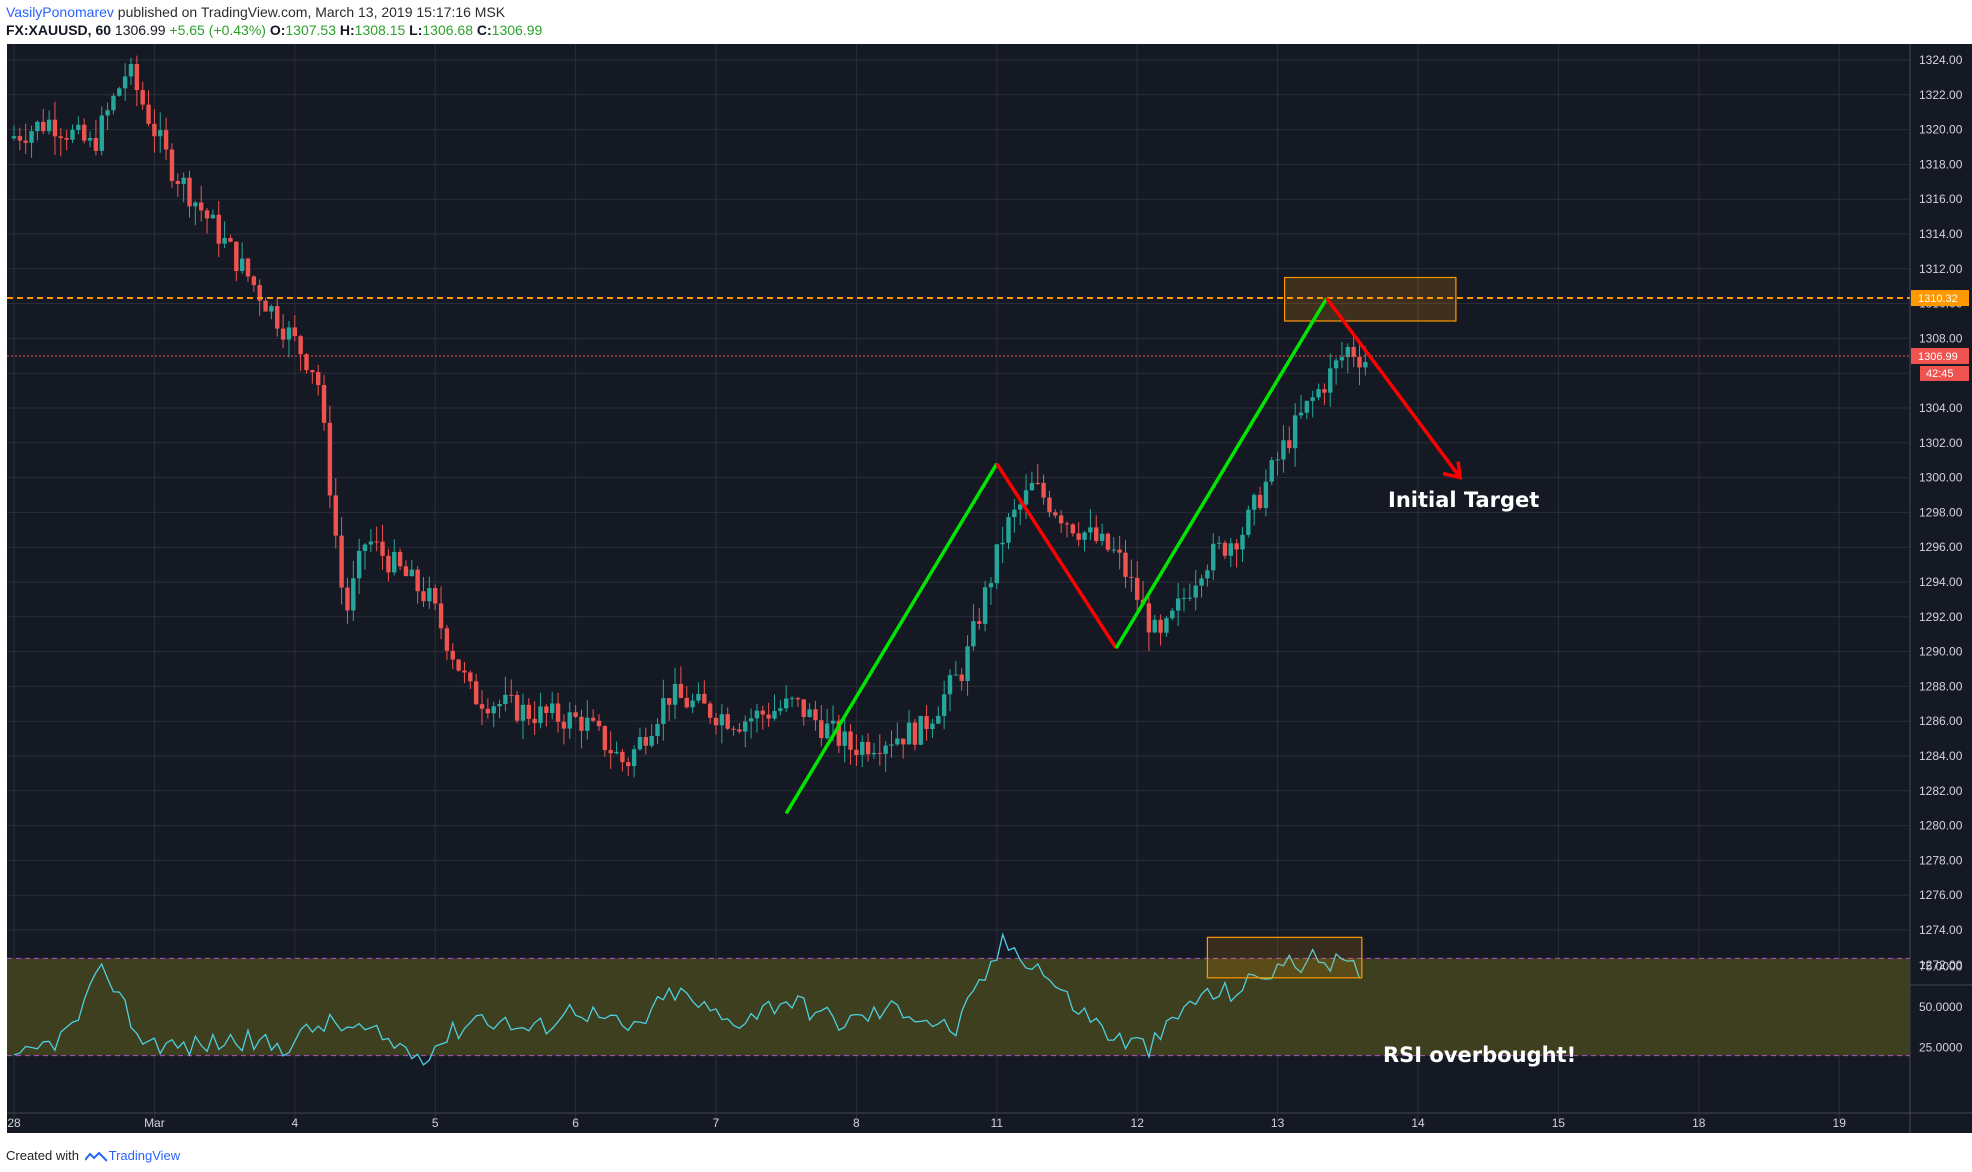 This screenshot has height=1172, width=1972. What do you see at coordinates (517, 30) in the screenshot?
I see `close-value: 1306.99` at bounding box center [517, 30].